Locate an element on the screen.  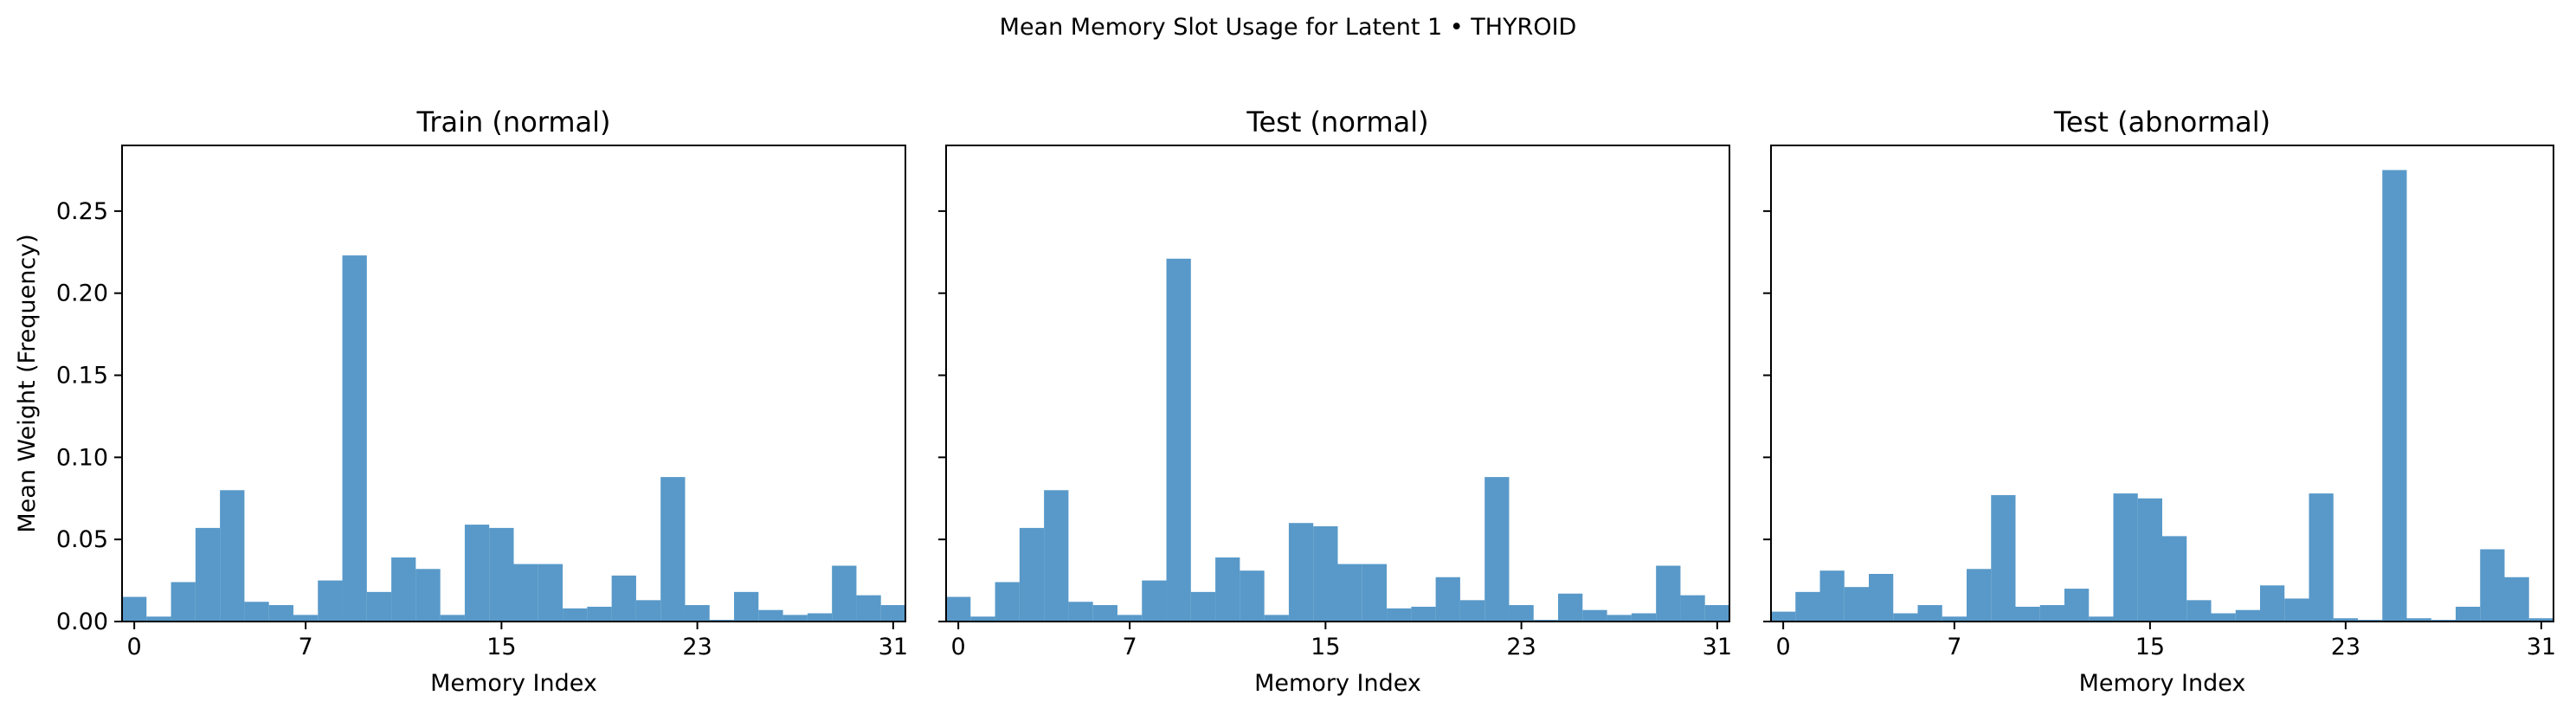
y-tick-label: 0.10 is located at coordinates (82, 457).